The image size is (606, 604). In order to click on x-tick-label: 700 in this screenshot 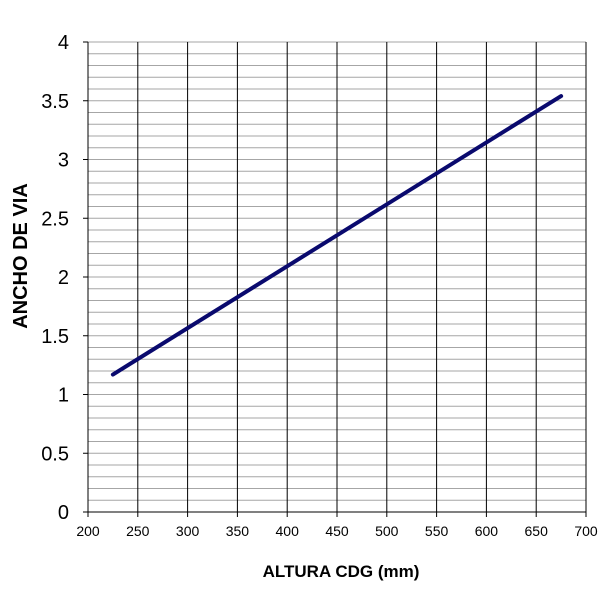, I will do `click(586, 531)`.